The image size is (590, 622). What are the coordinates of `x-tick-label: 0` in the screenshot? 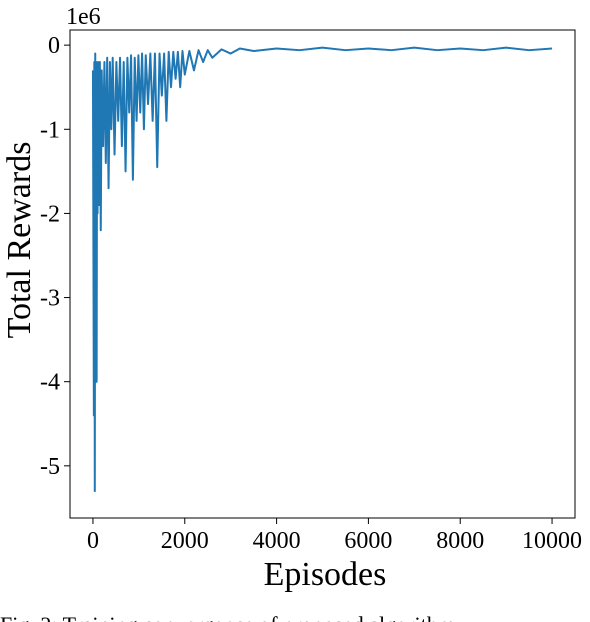 It's located at (93, 541).